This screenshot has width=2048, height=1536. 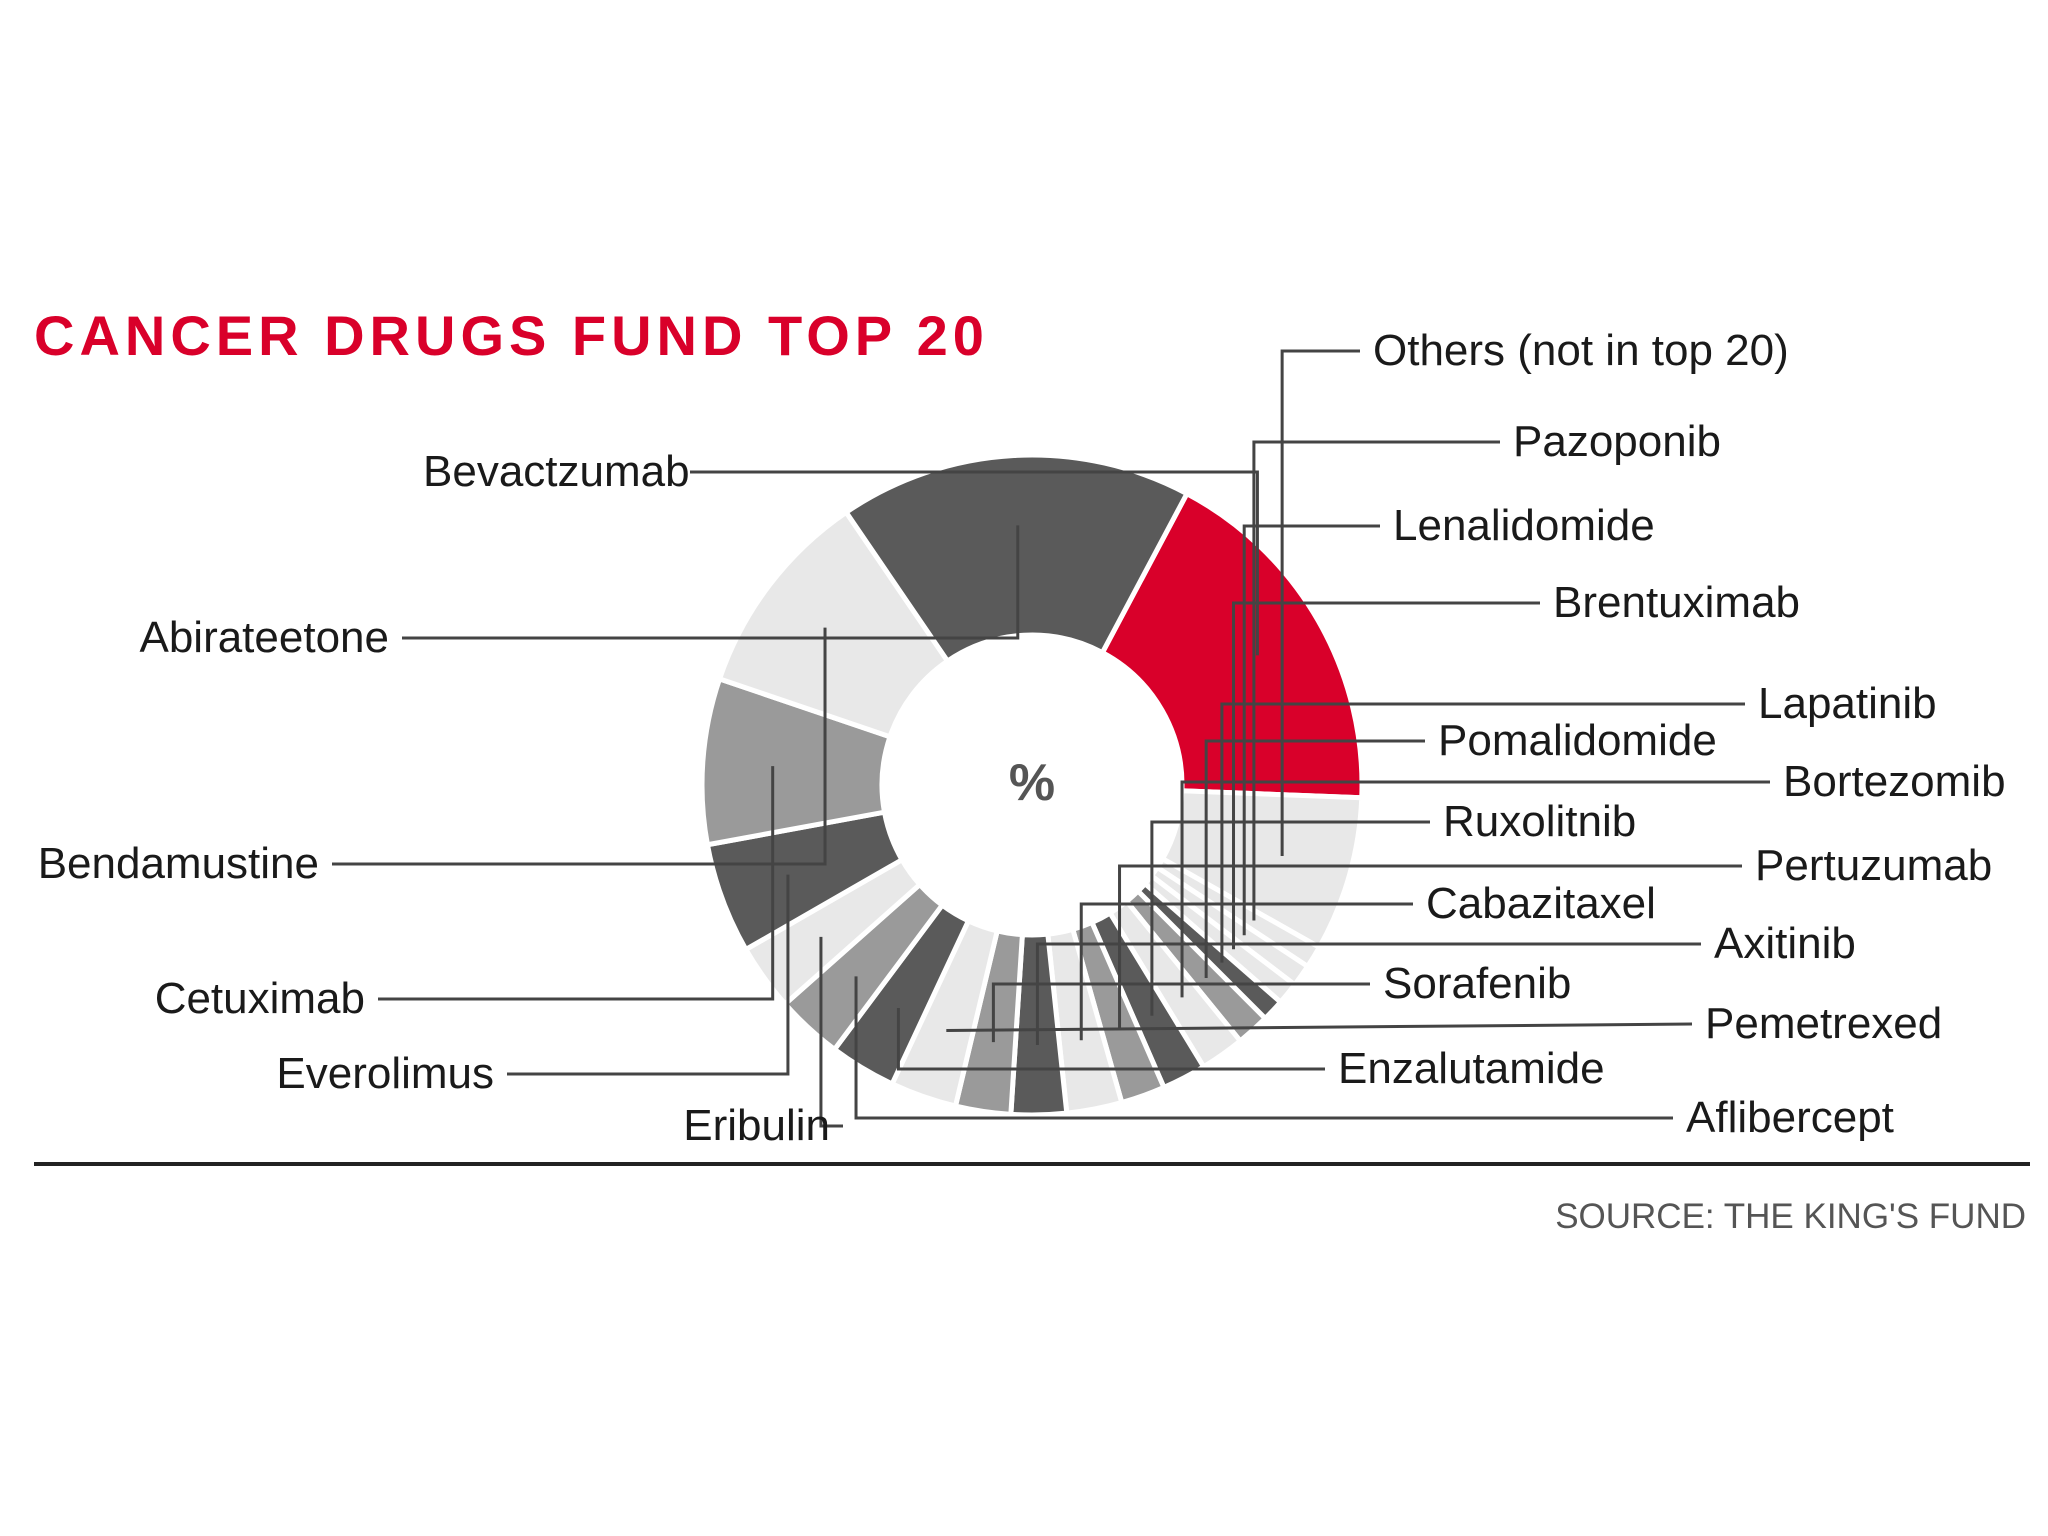 What do you see at coordinates (1577, 740) in the screenshot?
I see `slice-label: Pomalidomide` at bounding box center [1577, 740].